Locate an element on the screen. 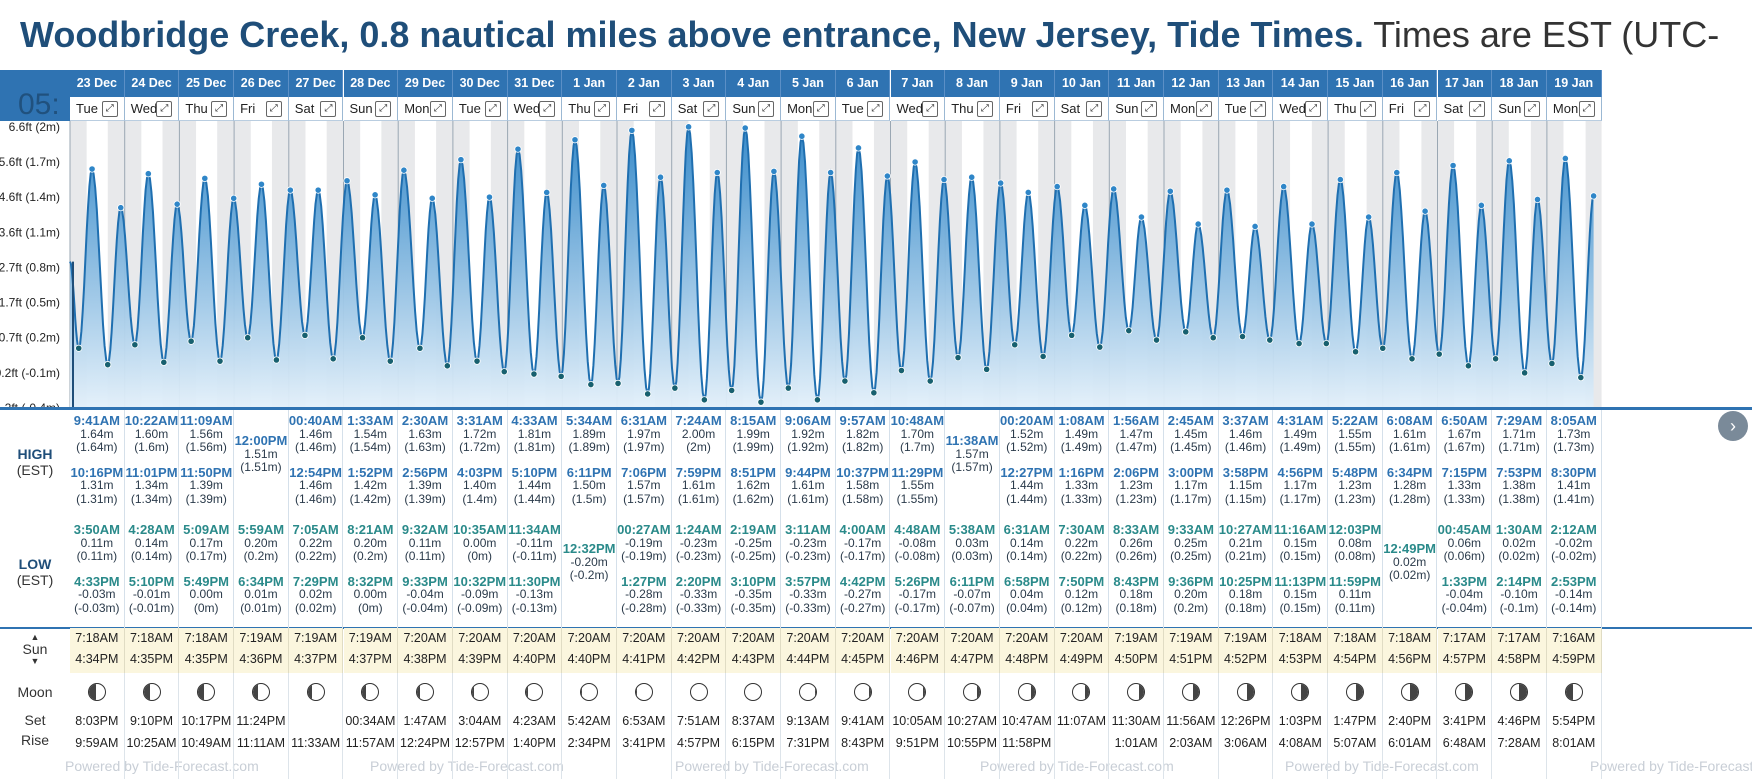 The image size is (1752, 780). moon-cell: 1:47AM 12:24PM is located at coordinates (425, 726).